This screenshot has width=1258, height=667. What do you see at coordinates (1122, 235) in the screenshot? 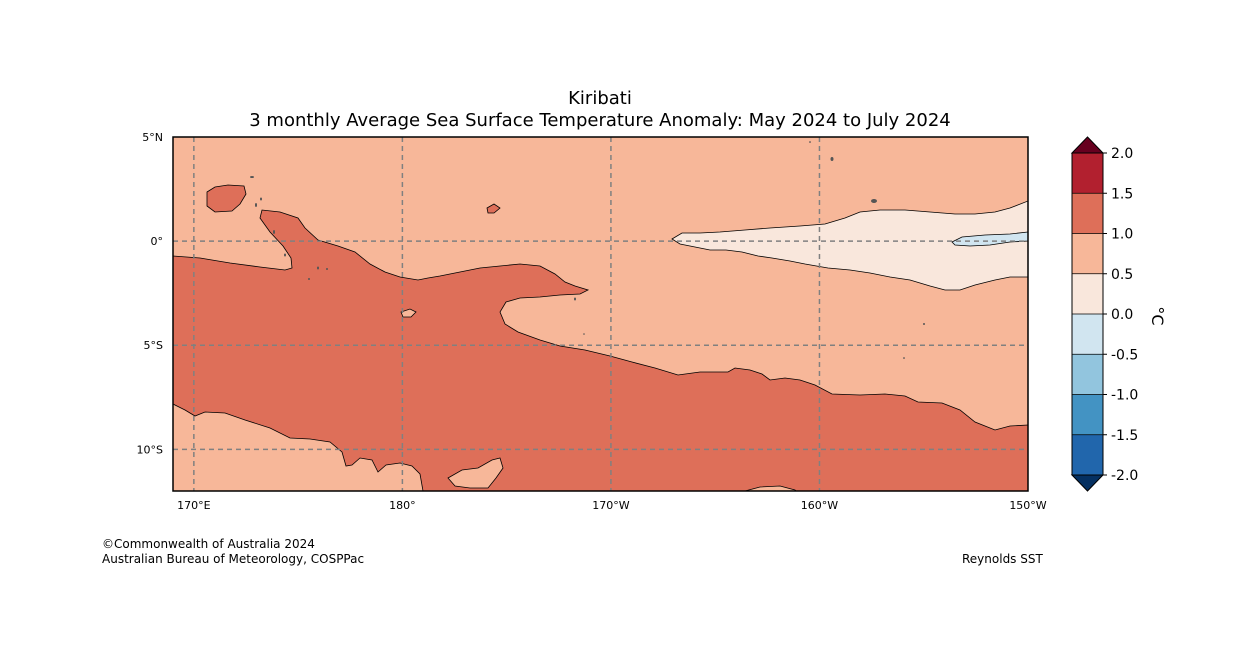
I see `colorbar-tick-label: 1.0` at bounding box center [1122, 235].